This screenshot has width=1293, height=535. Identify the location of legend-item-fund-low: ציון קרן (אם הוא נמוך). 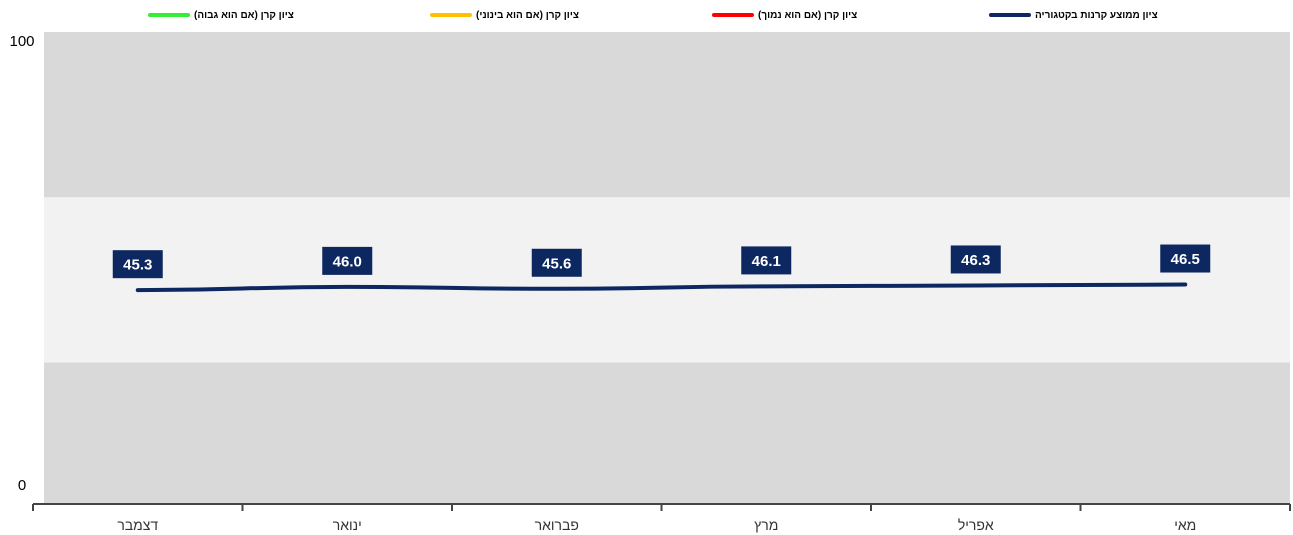
(784, 15).